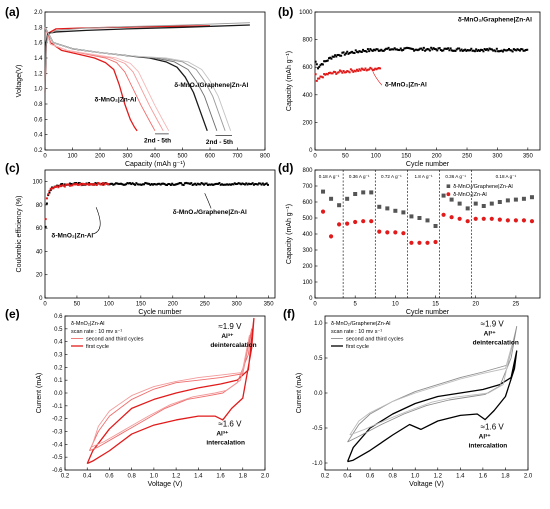  Describe the element at coordinates (39, 206) in the screenshot. I see `y-tick-label: 80` at that location.